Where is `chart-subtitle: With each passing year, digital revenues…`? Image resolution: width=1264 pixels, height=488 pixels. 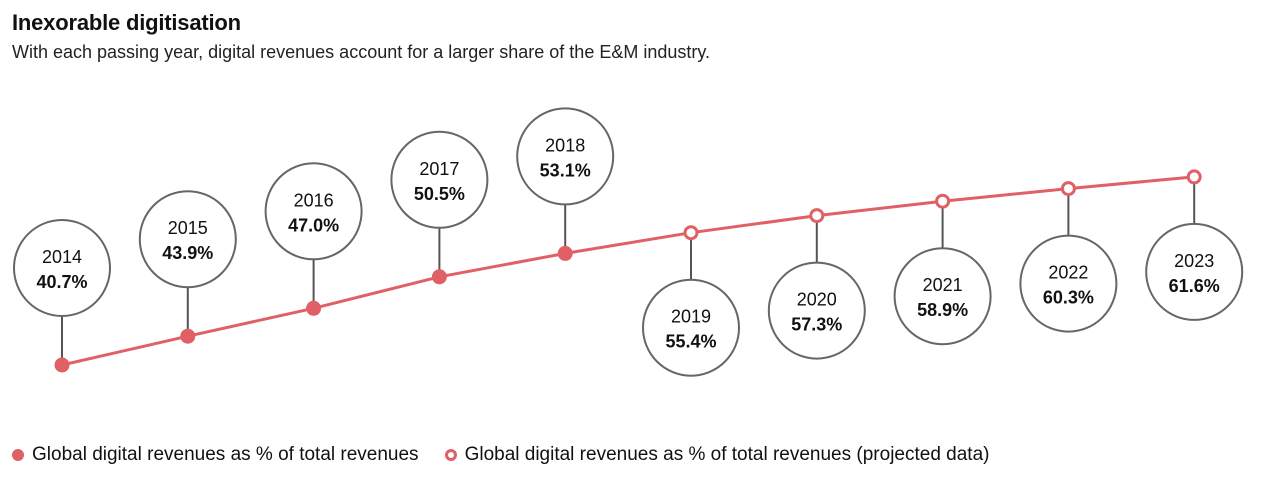 chart-subtitle: With each passing year, digital revenues… is located at coordinates (361, 52).